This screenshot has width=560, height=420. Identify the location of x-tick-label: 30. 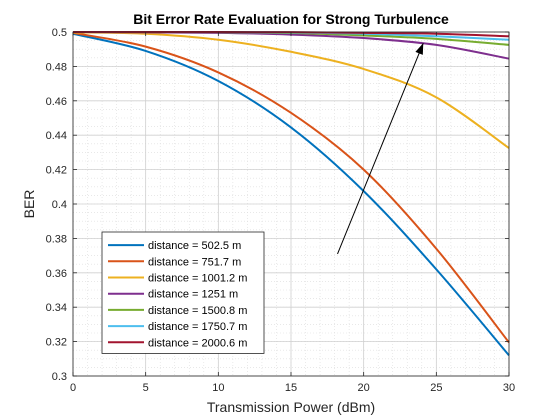
(509, 388).